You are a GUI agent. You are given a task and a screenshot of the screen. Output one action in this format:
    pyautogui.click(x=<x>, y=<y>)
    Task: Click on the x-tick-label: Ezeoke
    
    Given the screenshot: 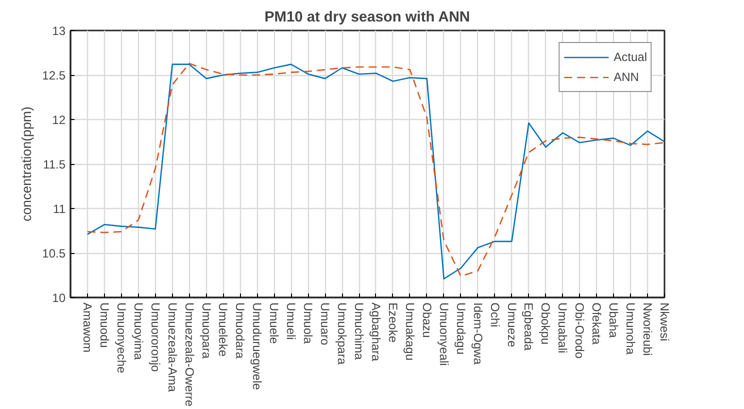 What is the action you would take?
    pyautogui.click(x=393, y=322)
    